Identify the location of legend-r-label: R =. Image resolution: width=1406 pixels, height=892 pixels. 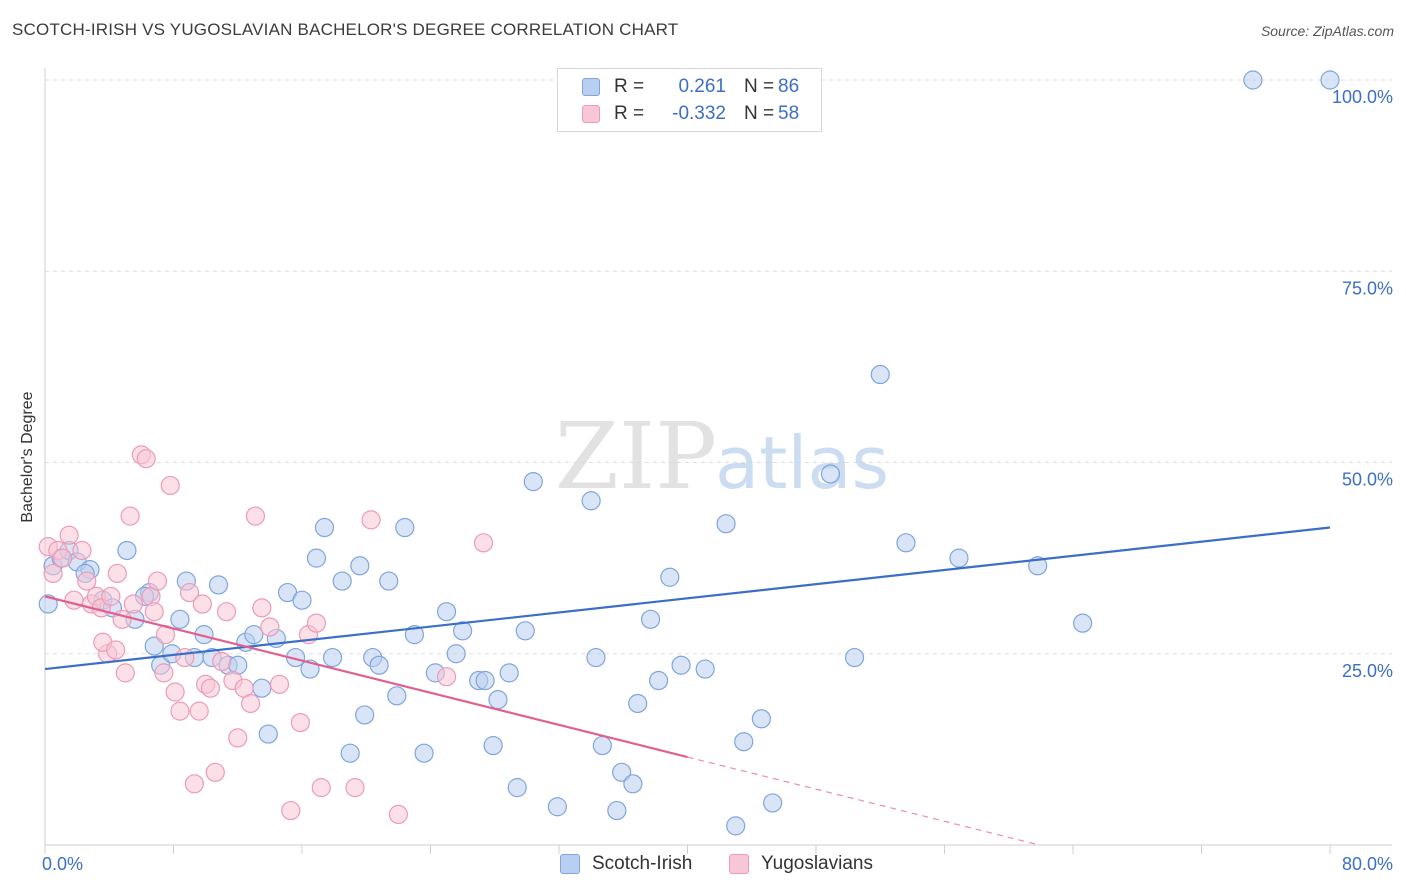
(629, 113).